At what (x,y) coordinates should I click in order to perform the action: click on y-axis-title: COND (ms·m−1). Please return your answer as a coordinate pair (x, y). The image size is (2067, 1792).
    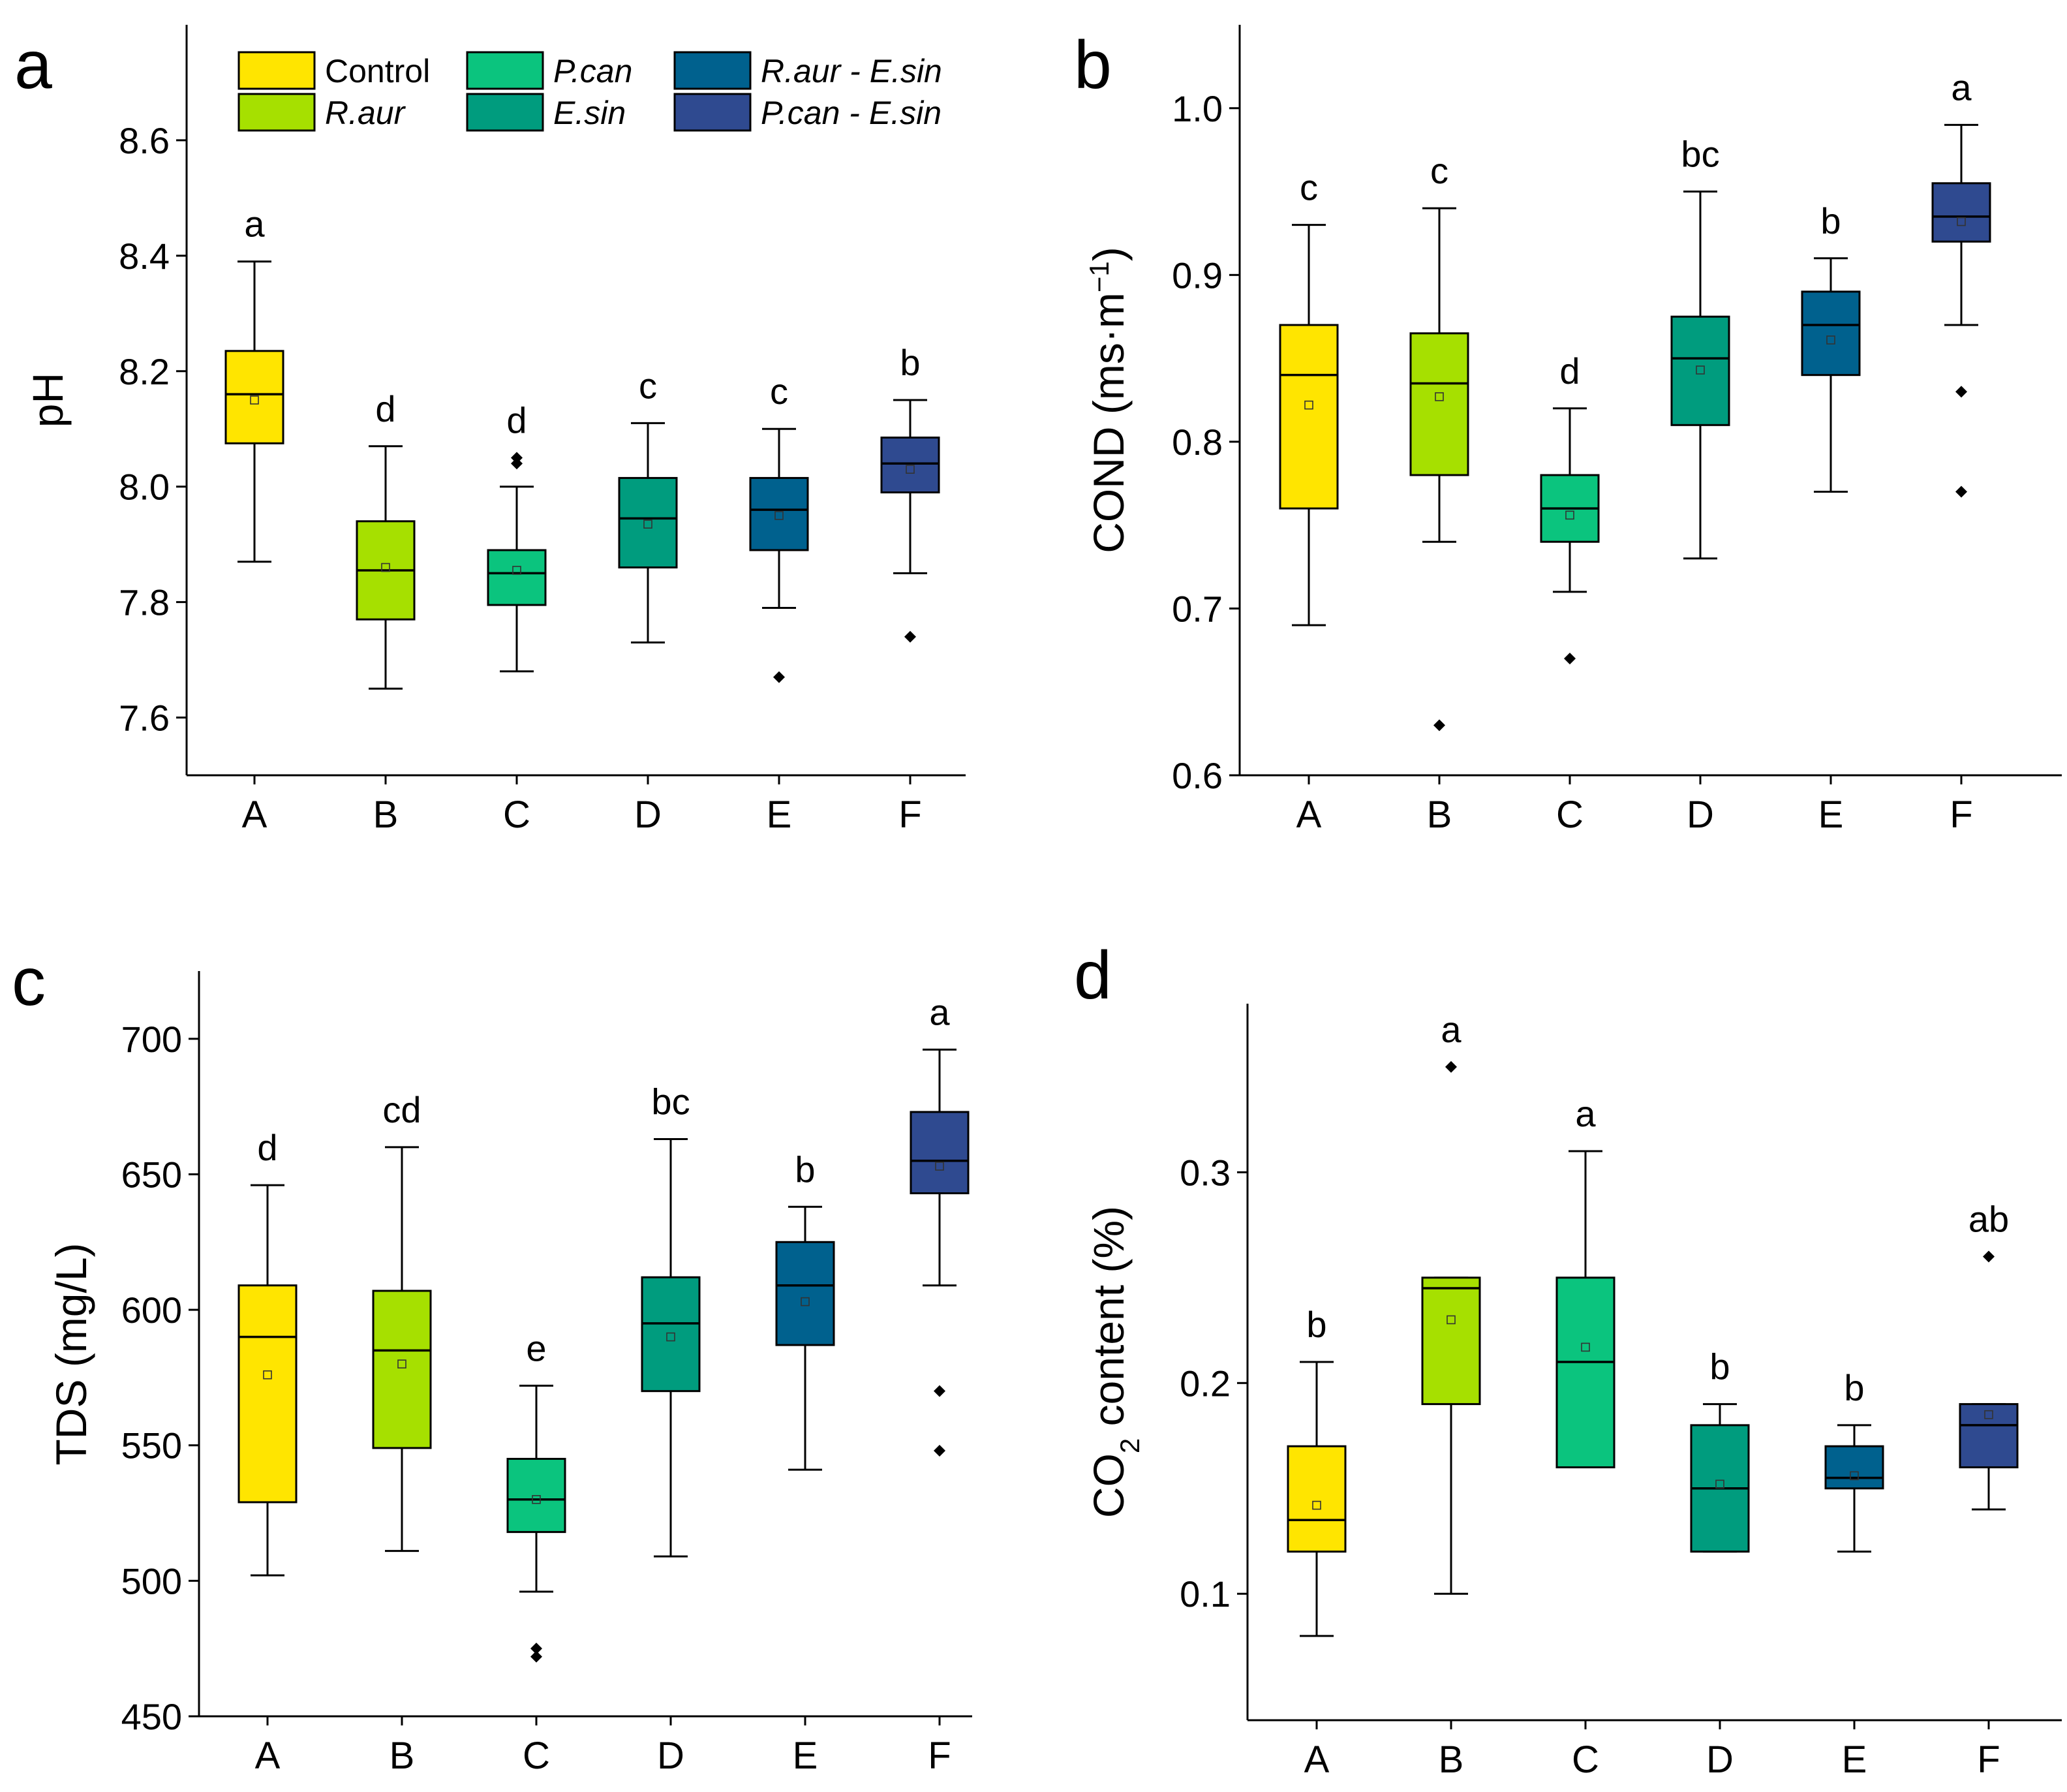
    Looking at the image, I should click on (1108, 400).